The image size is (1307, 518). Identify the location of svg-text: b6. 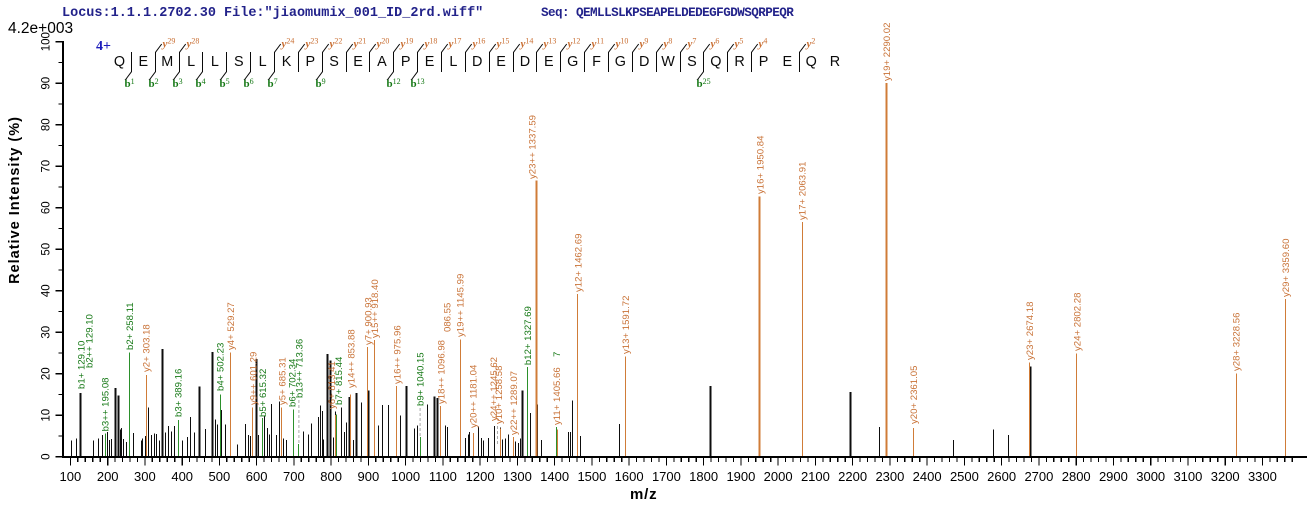
(249, 83).